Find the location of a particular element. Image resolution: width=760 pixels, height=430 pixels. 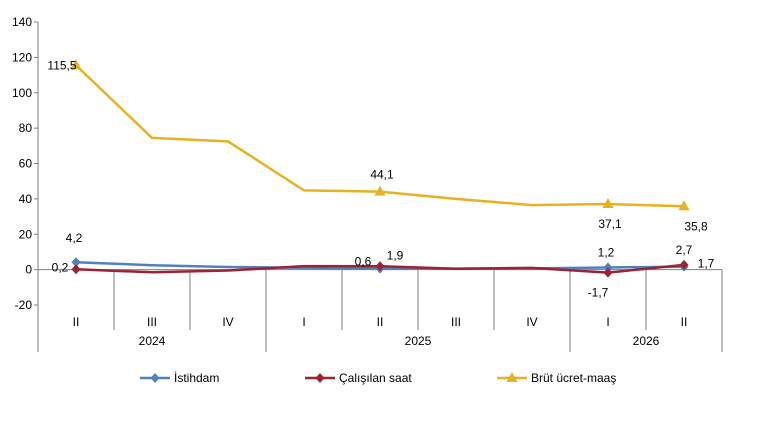

y-tick-label: 0 is located at coordinates (28, 270).